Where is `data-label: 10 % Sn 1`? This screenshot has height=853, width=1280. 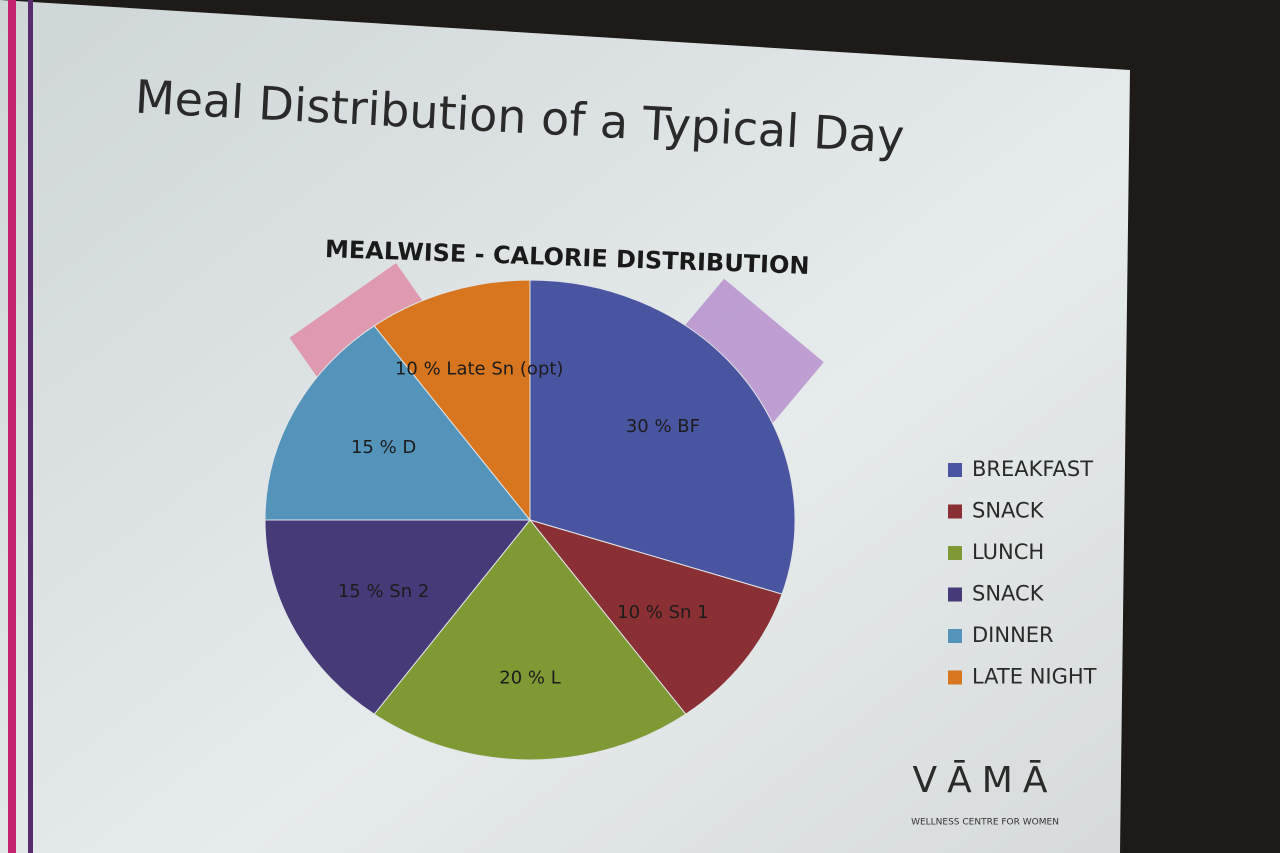 data-label: 10 % Sn 1 is located at coordinates (662, 612).